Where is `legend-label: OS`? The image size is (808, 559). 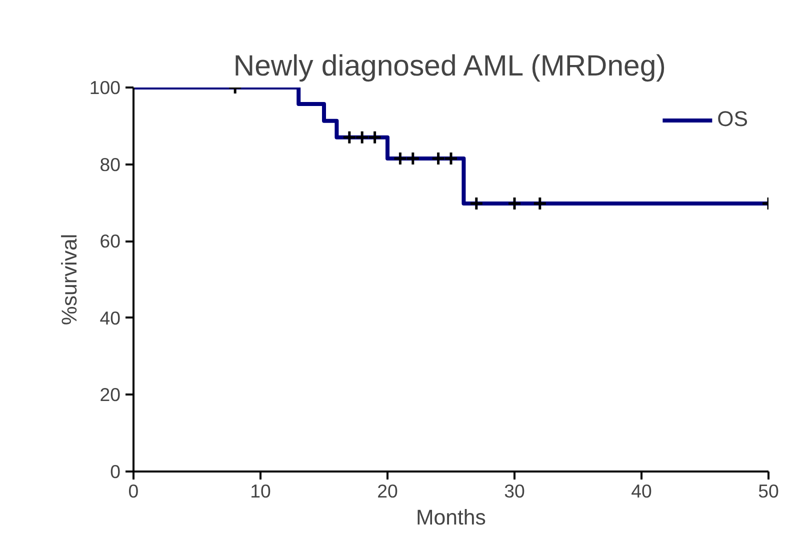 legend-label: OS is located at coordinates (732, 119).